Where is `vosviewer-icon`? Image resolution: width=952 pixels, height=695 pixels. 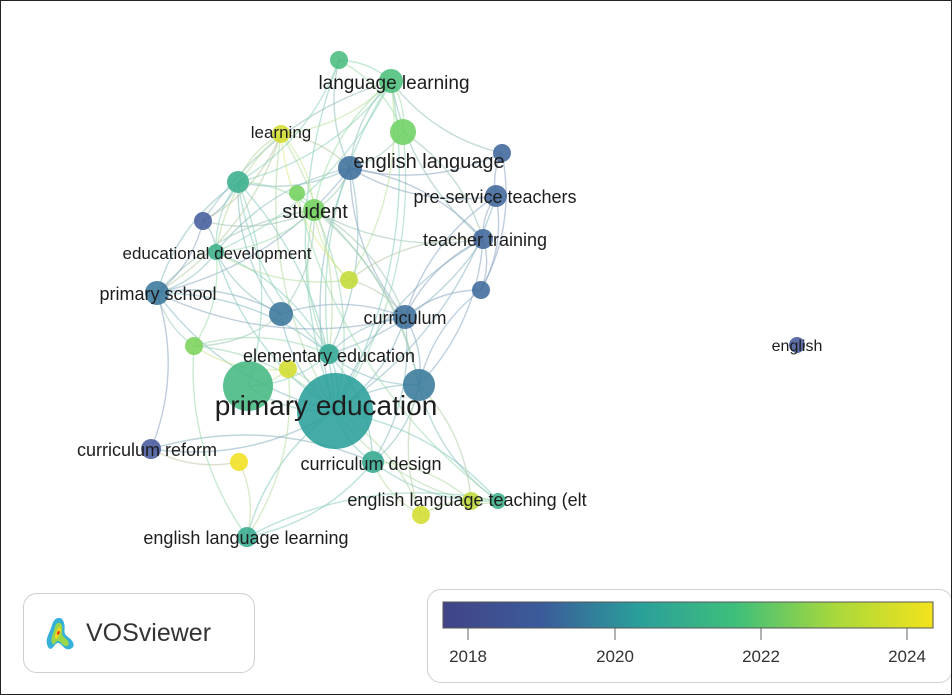
vosviewer-icon is located at coordinates (60, 633).